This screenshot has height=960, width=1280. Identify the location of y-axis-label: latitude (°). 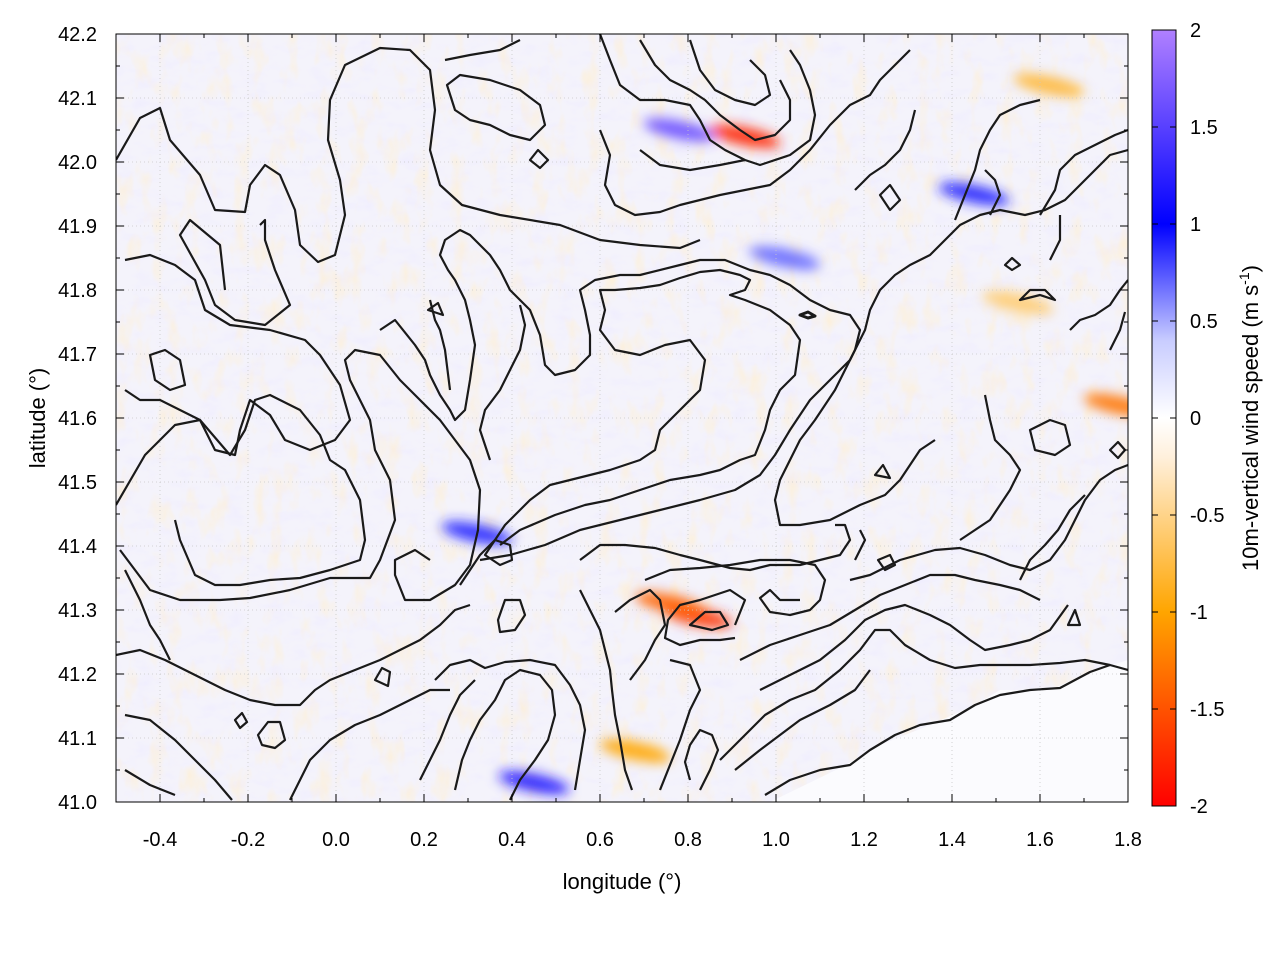
(37, 418).